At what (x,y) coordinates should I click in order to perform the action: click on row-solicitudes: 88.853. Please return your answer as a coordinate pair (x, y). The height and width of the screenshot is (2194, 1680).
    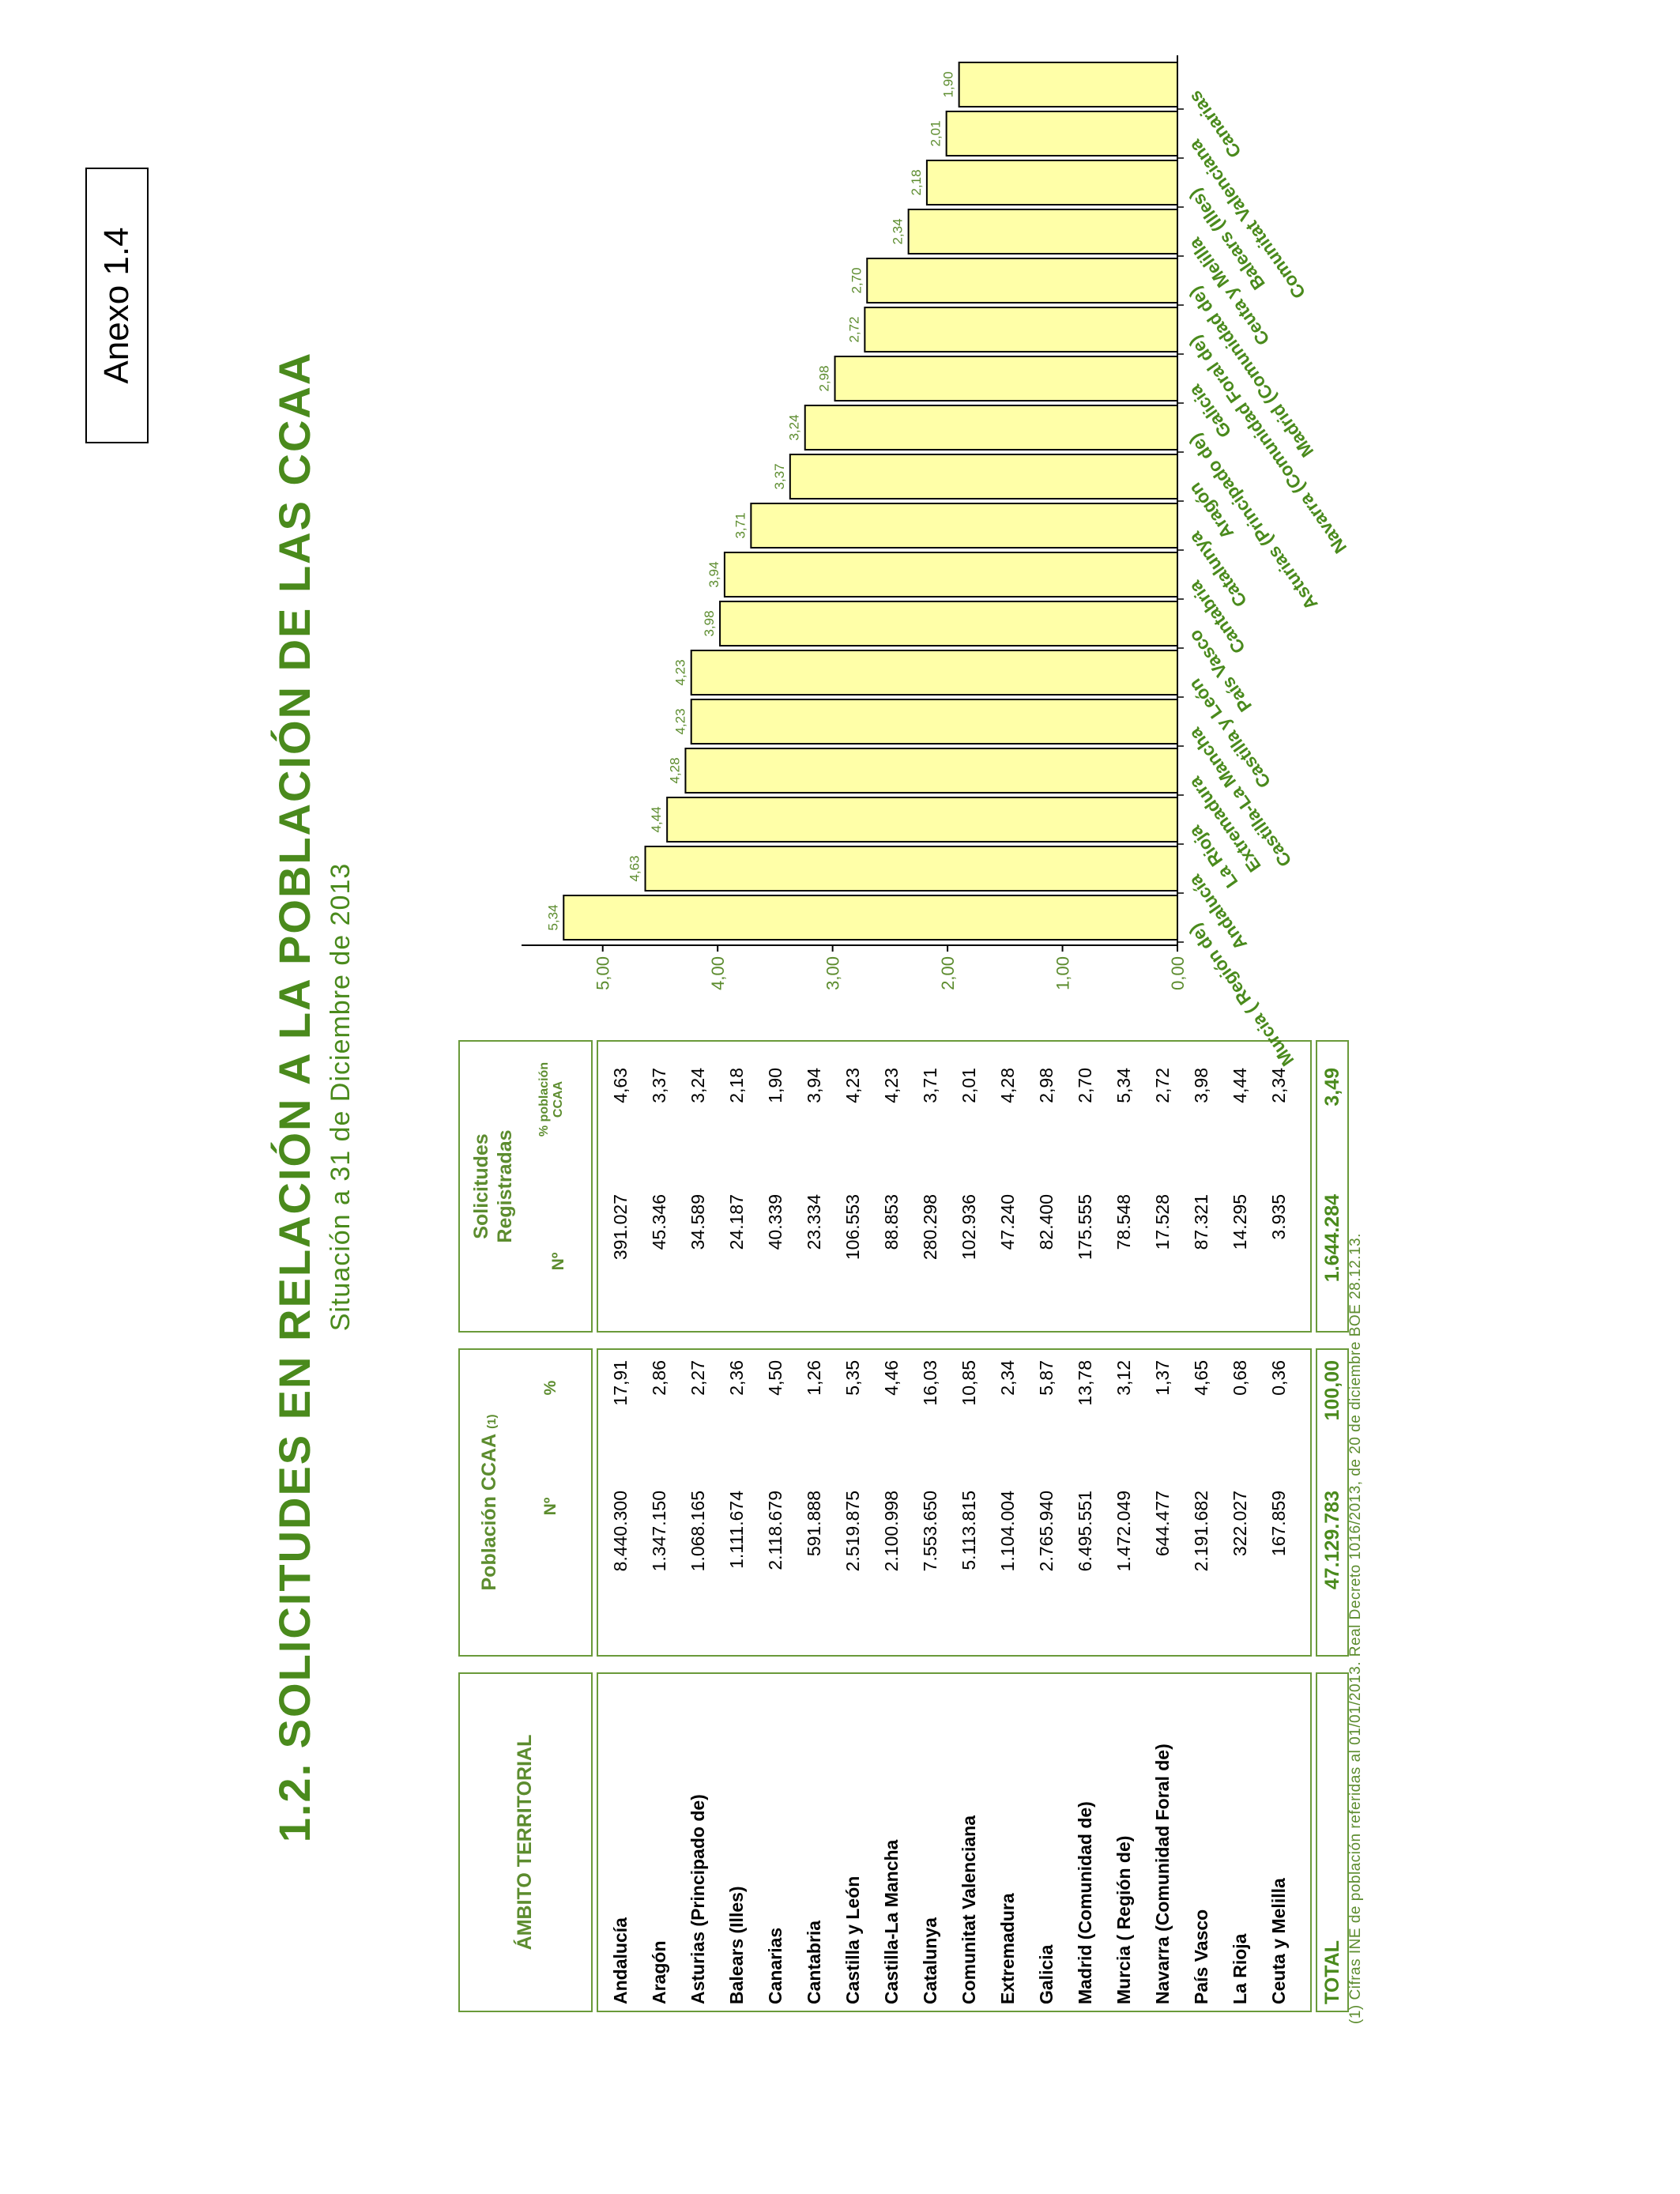
    Looking at the image, I should click on (891, 1222).